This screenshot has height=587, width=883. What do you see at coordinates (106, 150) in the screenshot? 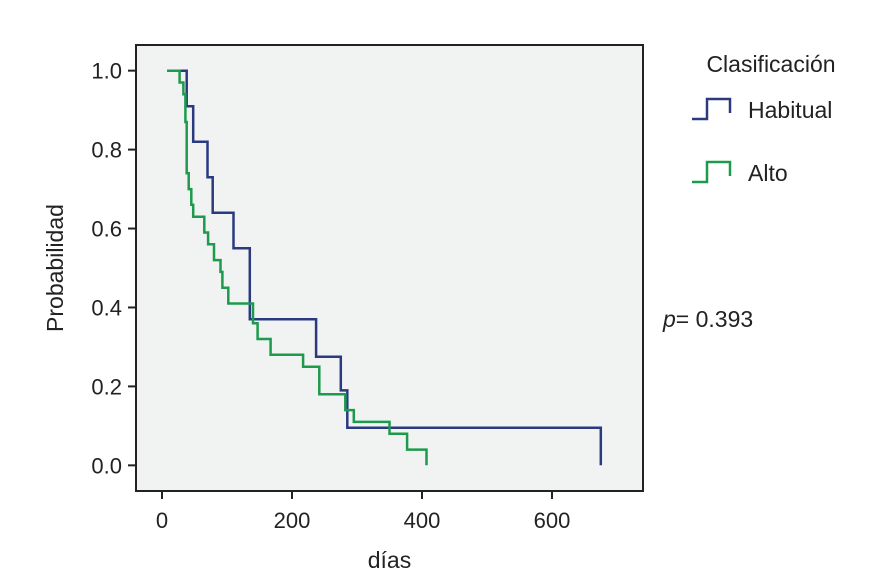
I see `y-tick-label: 0.8` at bounding box center [106, 150].